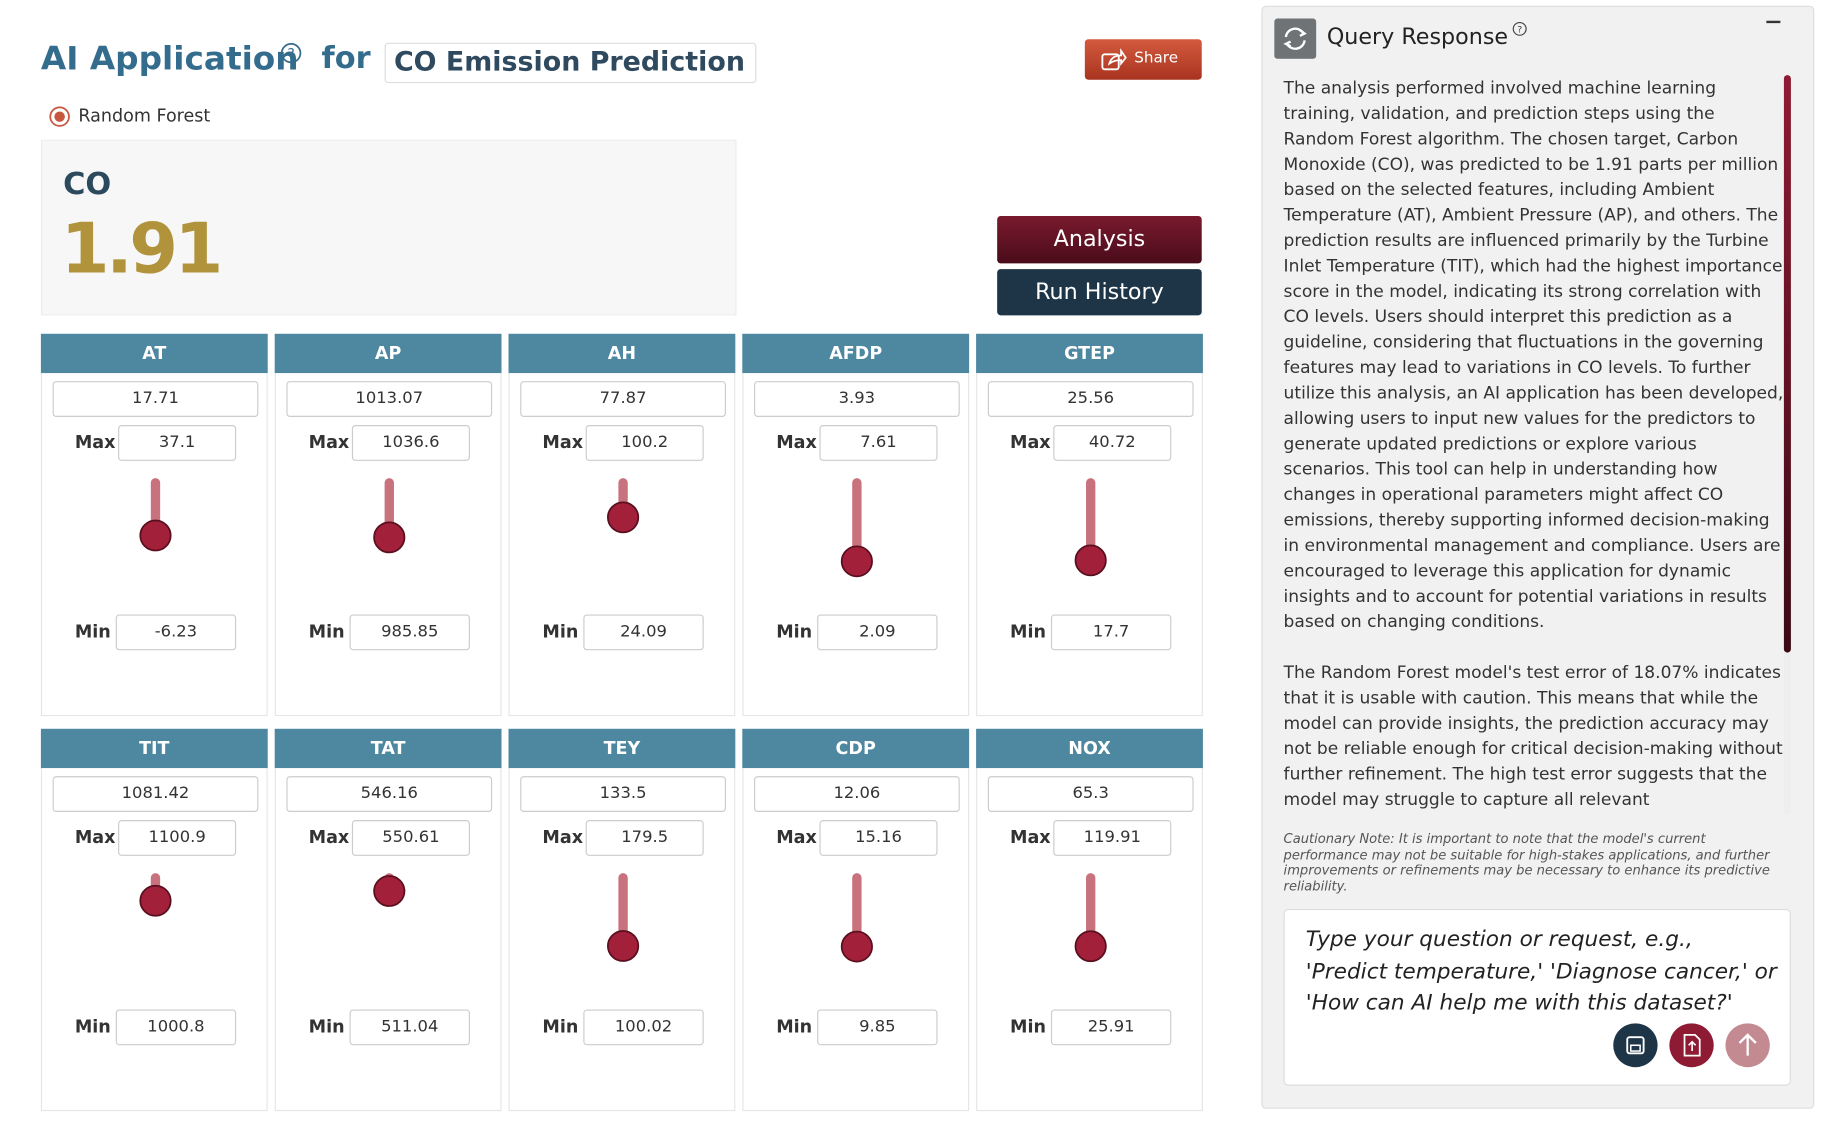 The width and height of the screenshot is (1824, 1121). Describe the element at coordinates (644, 443) in the screenshot. I see `max-input: 100.2` at that location.